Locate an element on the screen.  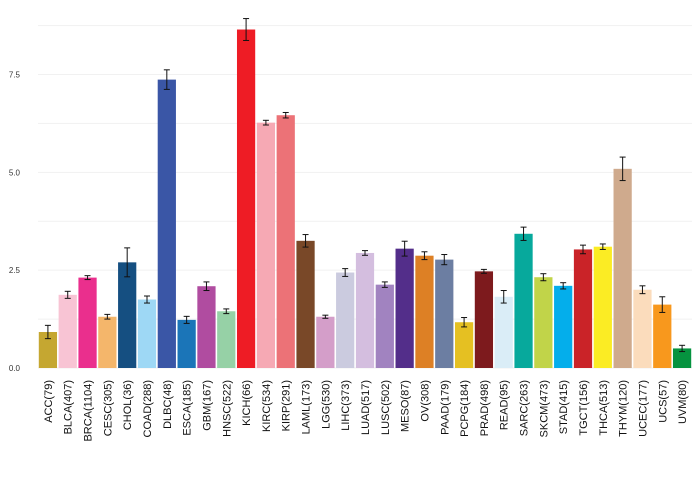
x-tick-label: LUSC(502) is located at coordinates (386, 407).